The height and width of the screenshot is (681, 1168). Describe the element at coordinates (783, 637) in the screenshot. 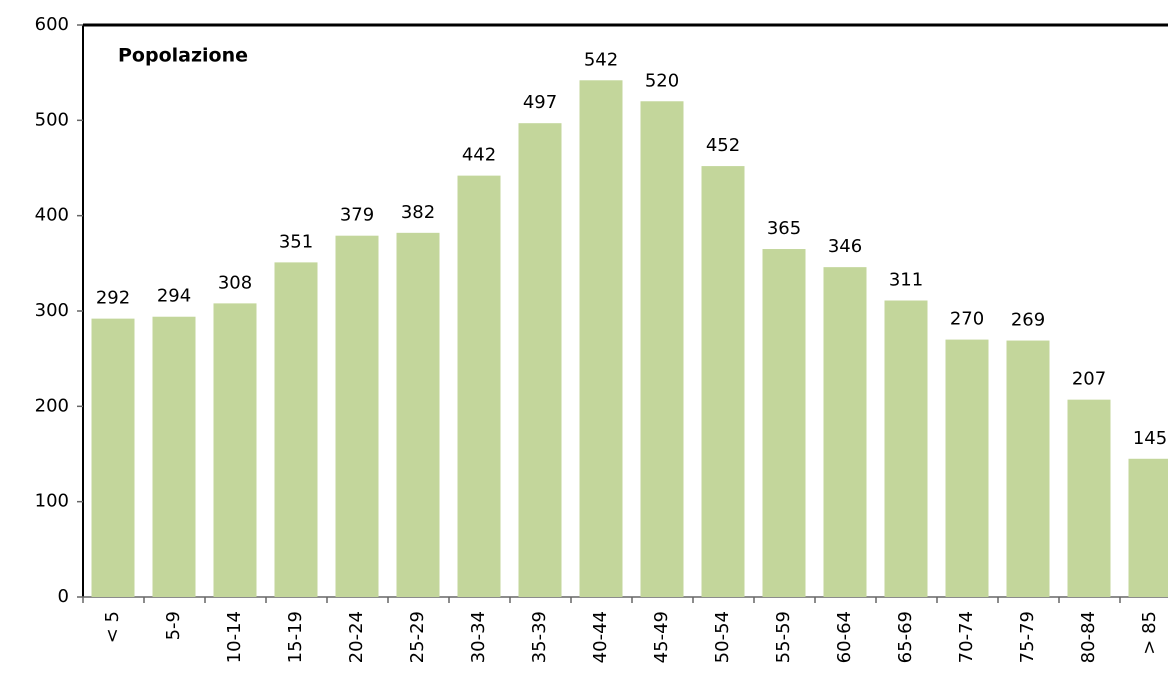

I see `x-tick-label: 55-59` at that location.